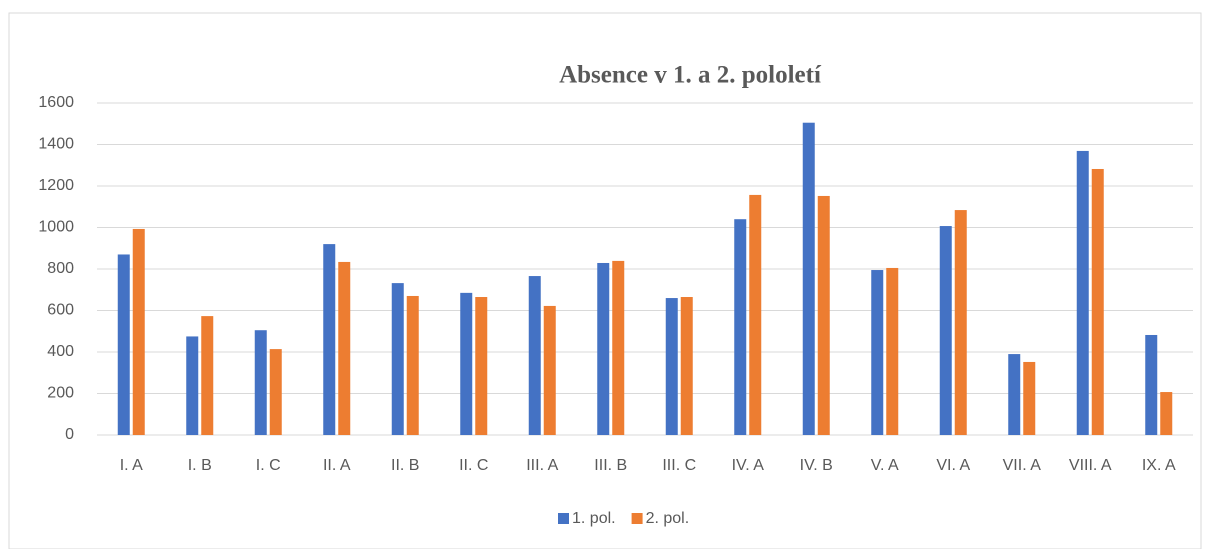 This screenshot has height=549, width=1210. I want to click on x-tick-label: I. C, so click(268, 465).